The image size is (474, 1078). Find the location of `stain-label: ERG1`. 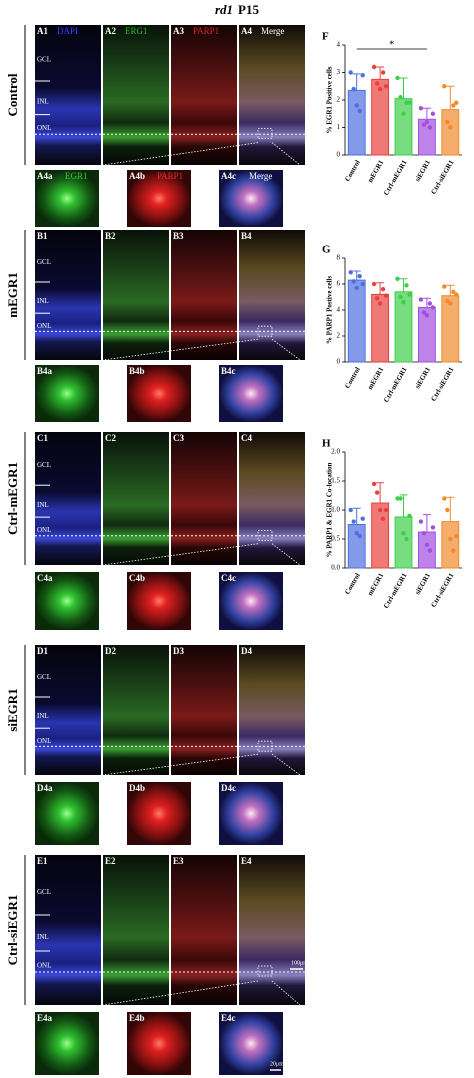

stain-label: ERG1 is located at coordinates (136, 31).